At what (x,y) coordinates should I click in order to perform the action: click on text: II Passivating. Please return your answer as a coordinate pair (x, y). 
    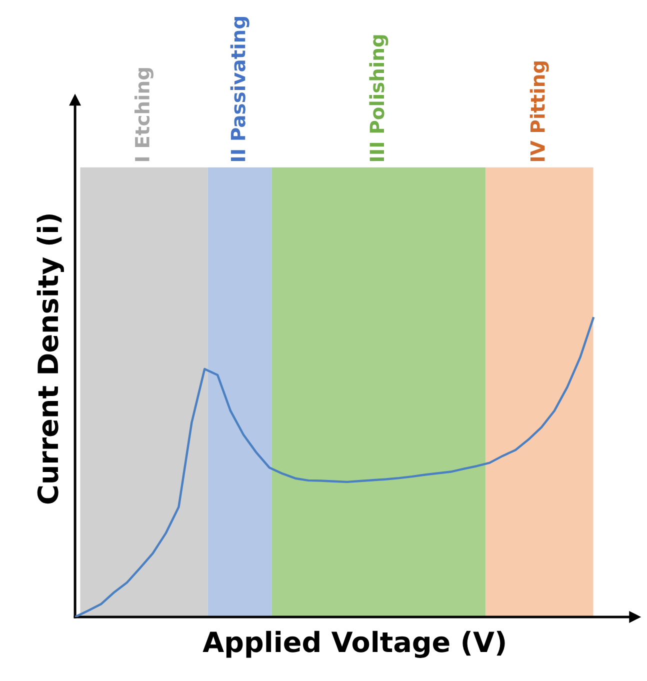
    Looking at the image, I should click on (240, 89).